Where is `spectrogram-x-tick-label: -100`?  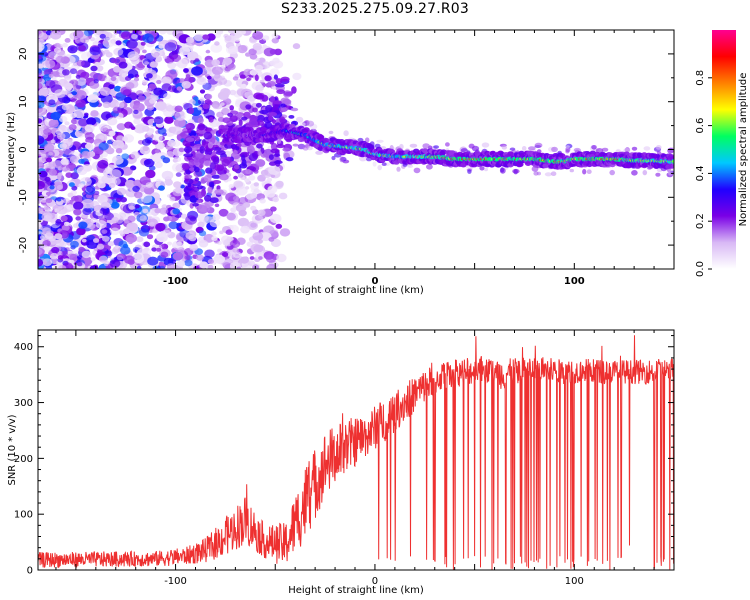 spectrogram-x-tick-label: -100 is located at coordinates (175, 281).